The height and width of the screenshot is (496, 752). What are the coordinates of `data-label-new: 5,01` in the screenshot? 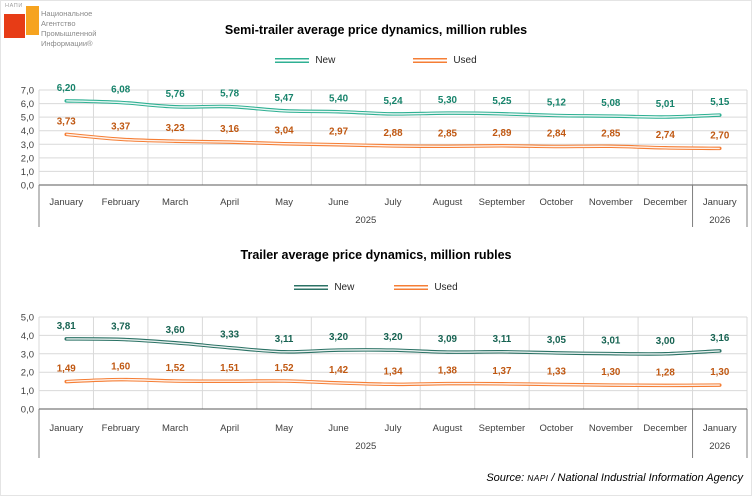 It's located at (666, 104).